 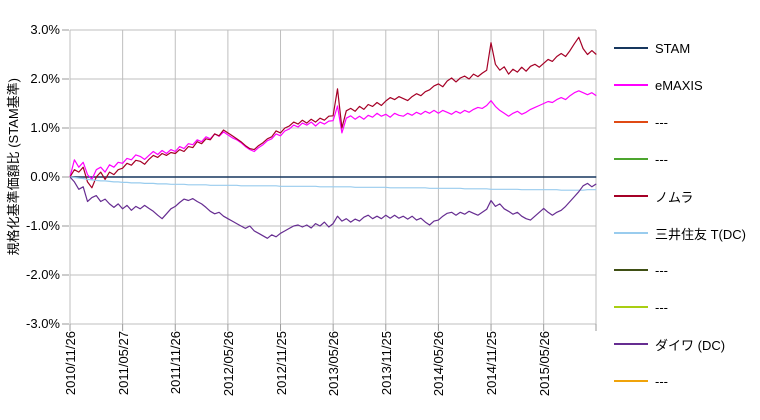 What do you see at coordinates (43, 225) in the screenshot?
I see `y-tick-label: -1.0%` at bounding box center [43, 225].